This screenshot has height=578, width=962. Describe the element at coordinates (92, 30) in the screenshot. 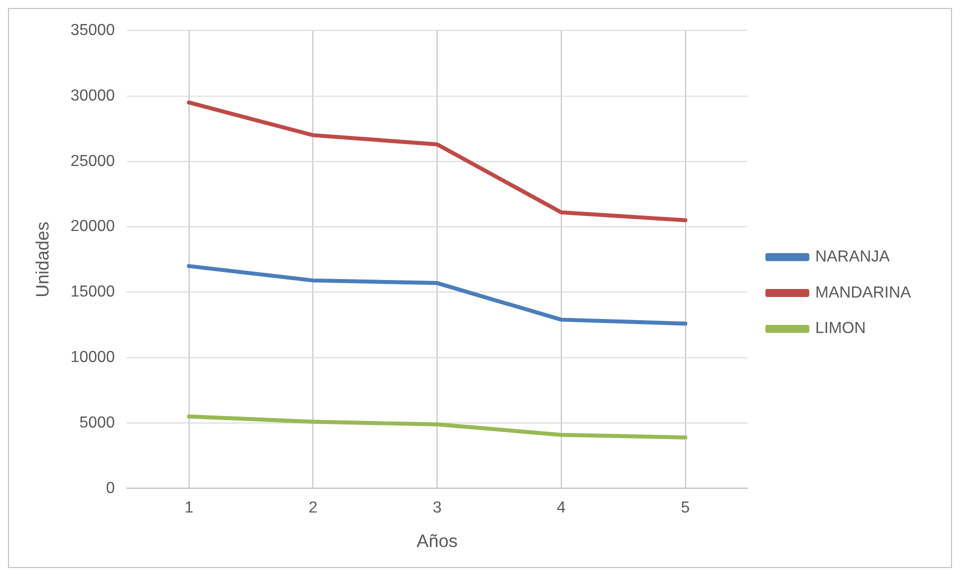

I see `y-tick-label: 35000` at that location.